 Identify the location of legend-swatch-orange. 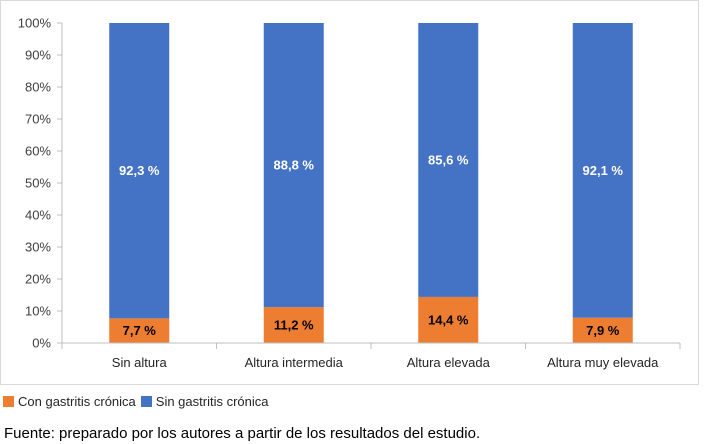
(8, 401).